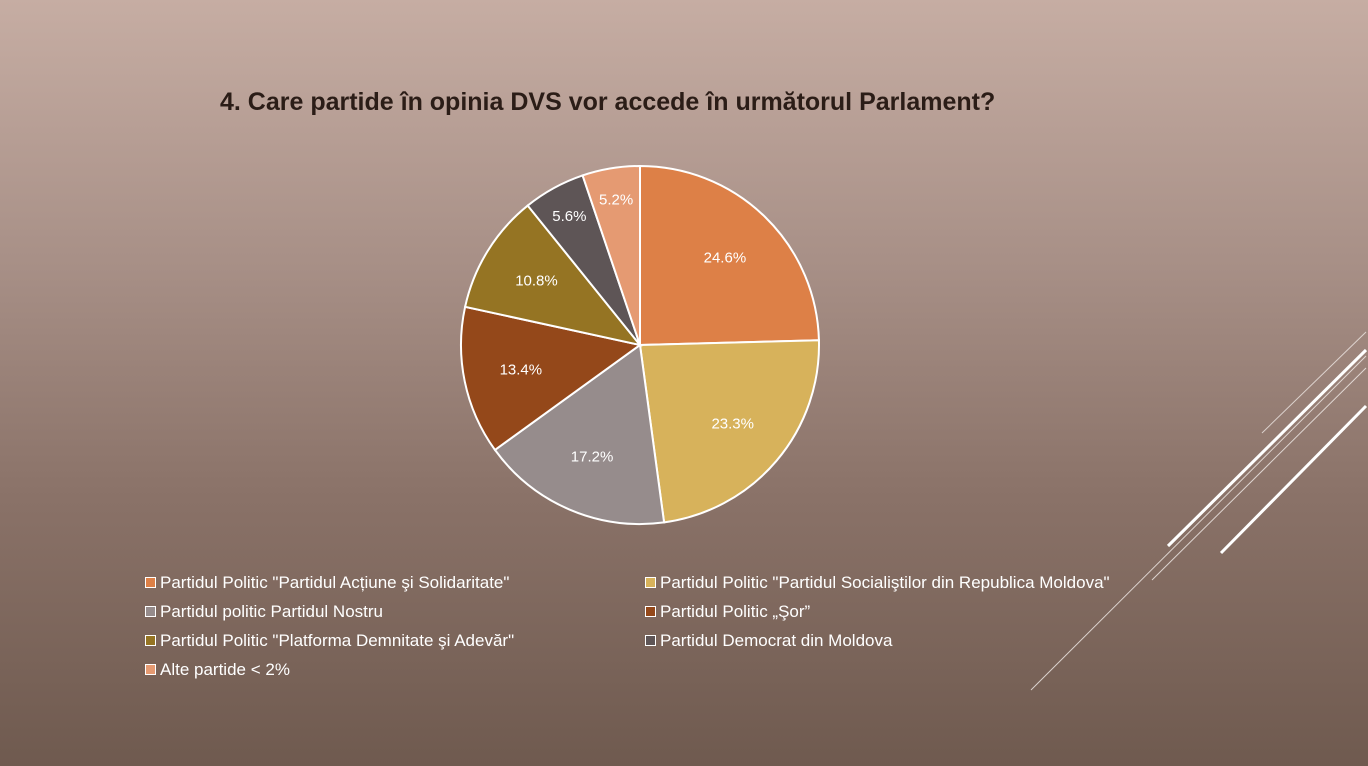 Image resolution: width=1368 pixels, height=766 pixels. I want to click on pie-data-label-3: 13.4%, so click(521, 369).